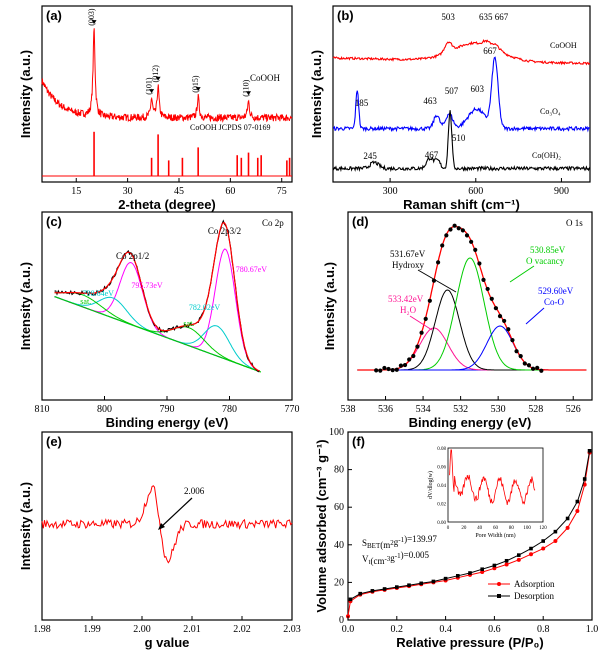  What do you see at coordinates (224, 231) in the screenshot?
I see `peak-label: Co 2p3/2` at bounding box center [224, 231].